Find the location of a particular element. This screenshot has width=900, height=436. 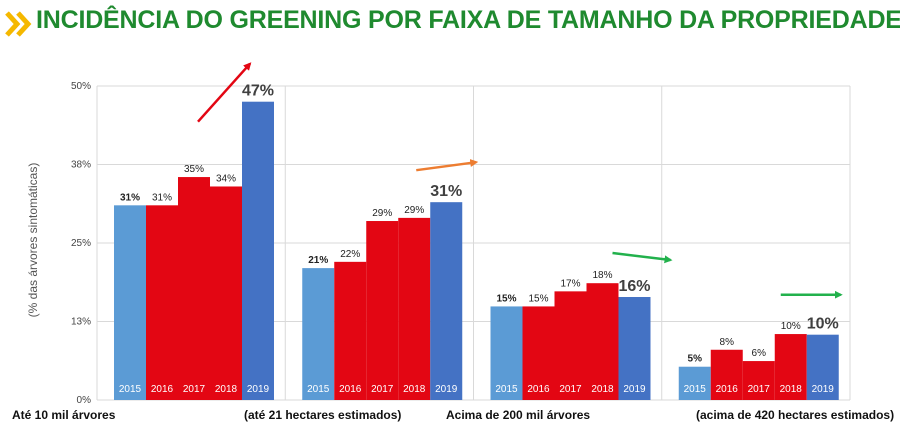

bar-value-label: 21% is located at coordinates (318, 260).